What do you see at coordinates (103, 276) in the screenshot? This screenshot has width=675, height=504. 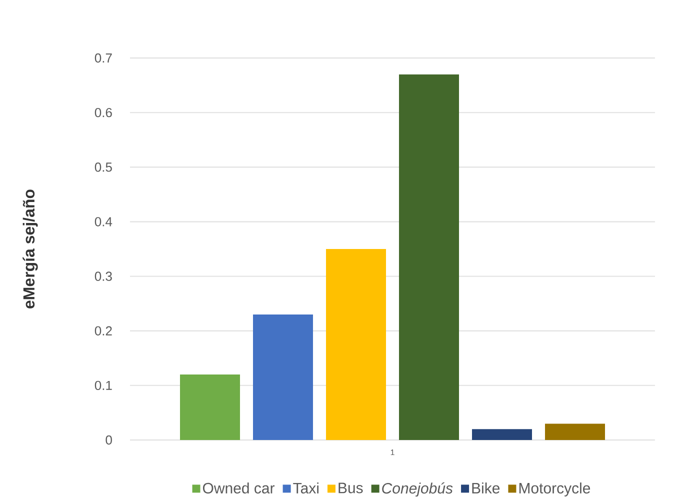 I see `y-tick-label: 0.3` at bounding box center [103, 276].